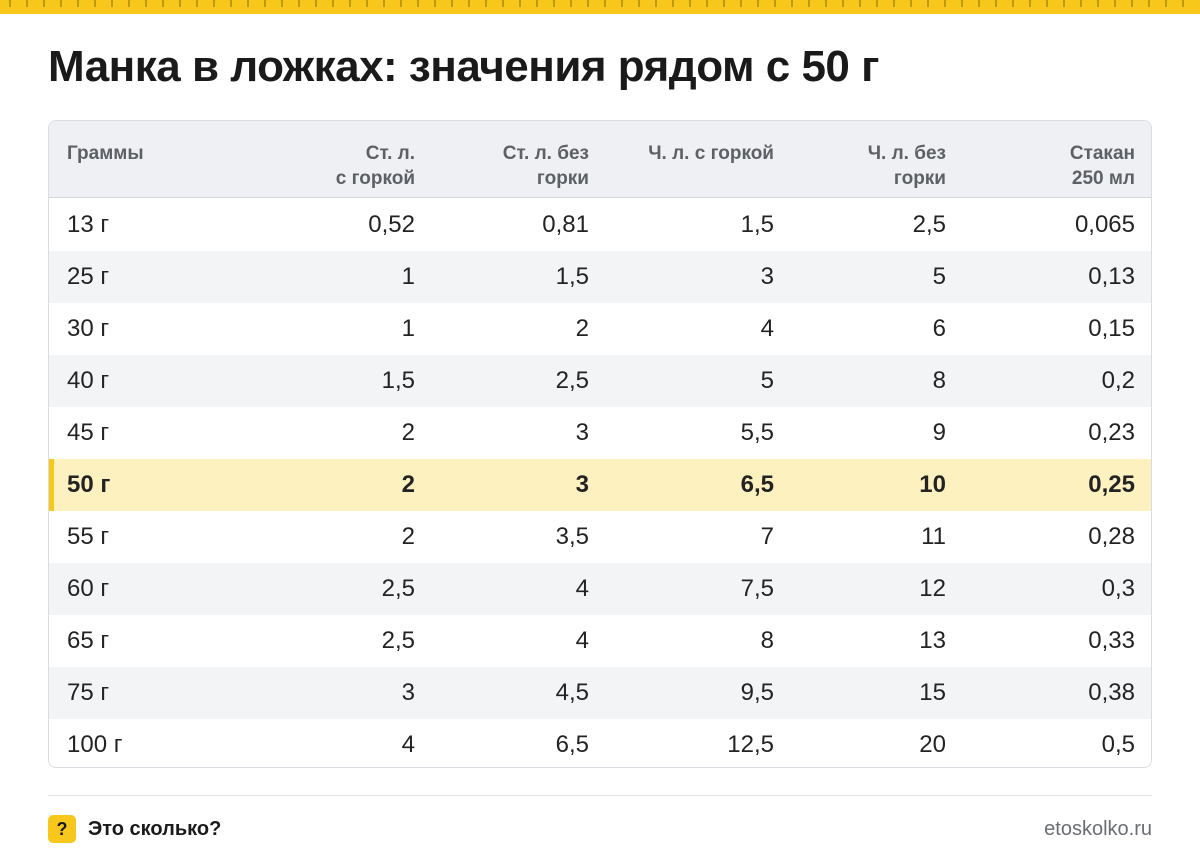  What do you see at coordinates (62, 829) in the screenshot?
I see `brand-badge-icon: ?` at bounding box center [62, 829].